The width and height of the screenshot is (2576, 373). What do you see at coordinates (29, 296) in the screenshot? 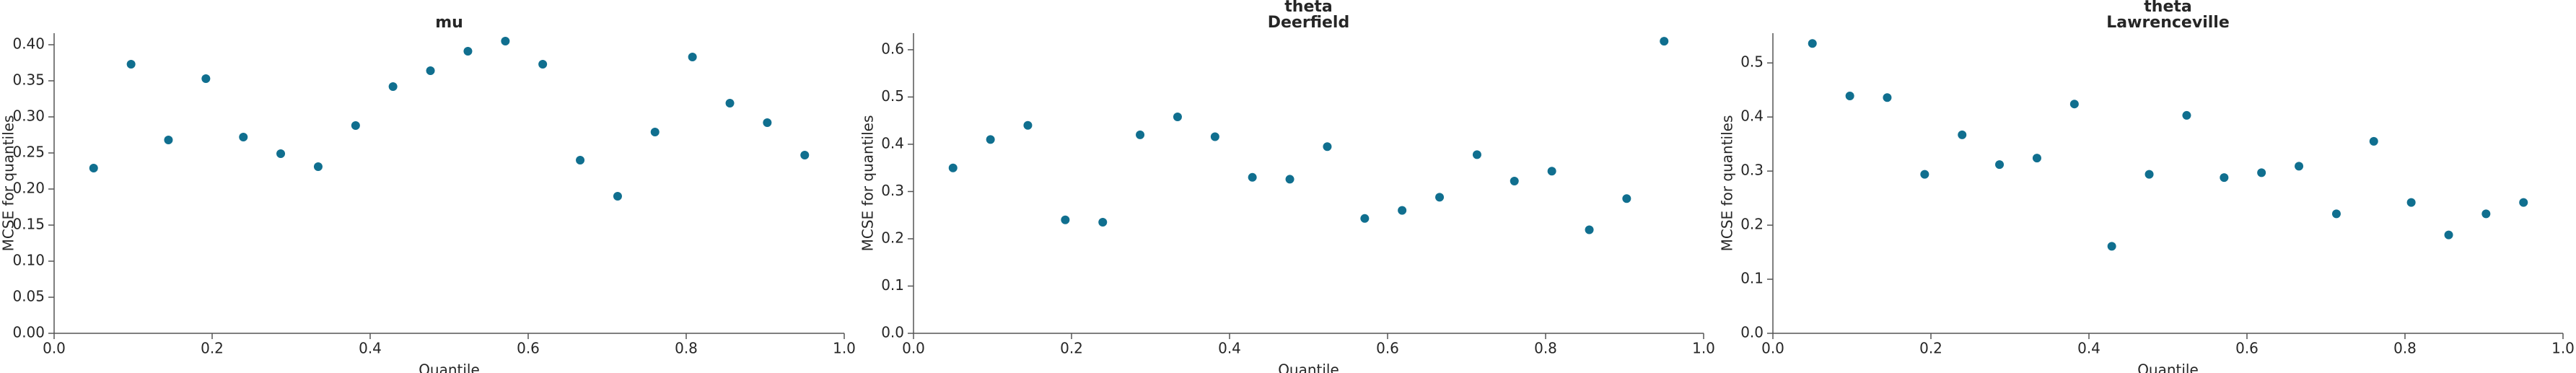
I see `y-tick-label: 0.05` at bounding box center [29, 296].